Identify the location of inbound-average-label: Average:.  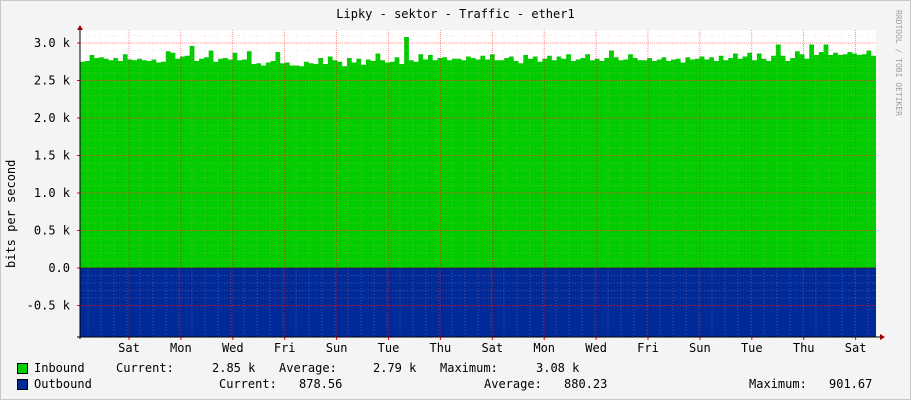
(308, 368).